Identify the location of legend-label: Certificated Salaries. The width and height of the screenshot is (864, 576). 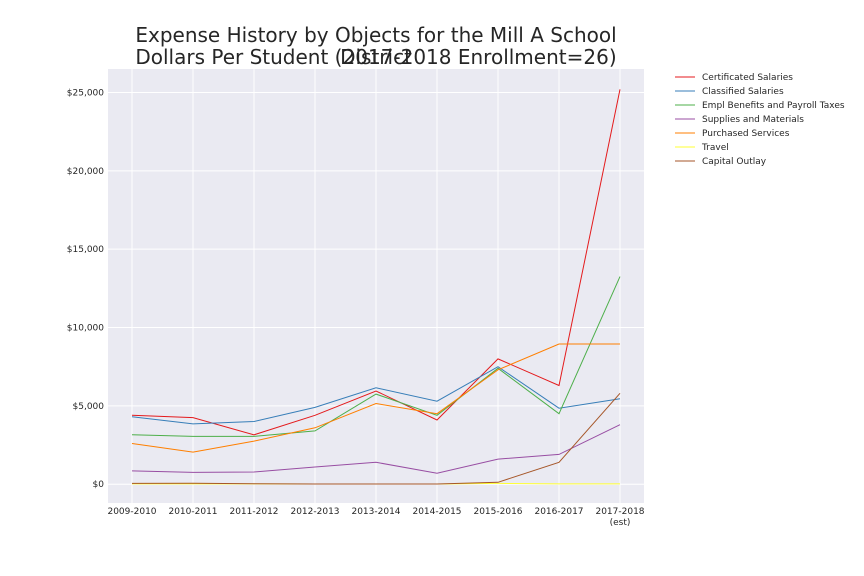
(747, 78).